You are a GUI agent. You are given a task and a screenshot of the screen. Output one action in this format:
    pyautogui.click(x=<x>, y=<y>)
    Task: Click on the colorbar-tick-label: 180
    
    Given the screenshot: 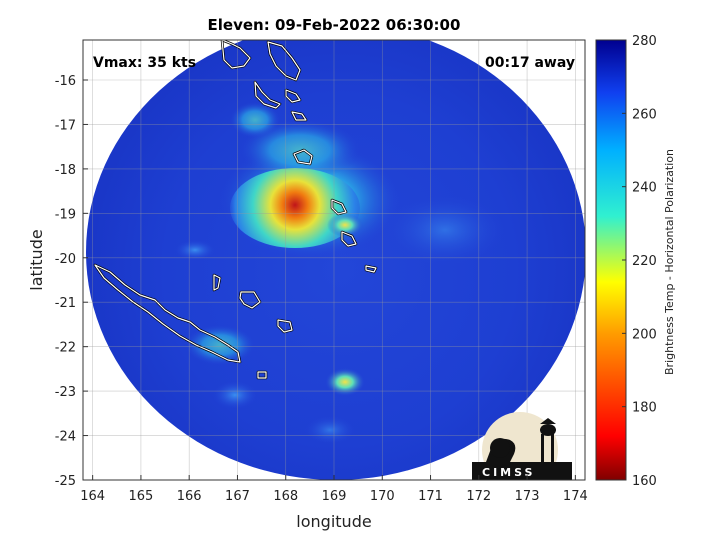 What is the action you would take?
    pyautogui.click(x=644, y=408)
    